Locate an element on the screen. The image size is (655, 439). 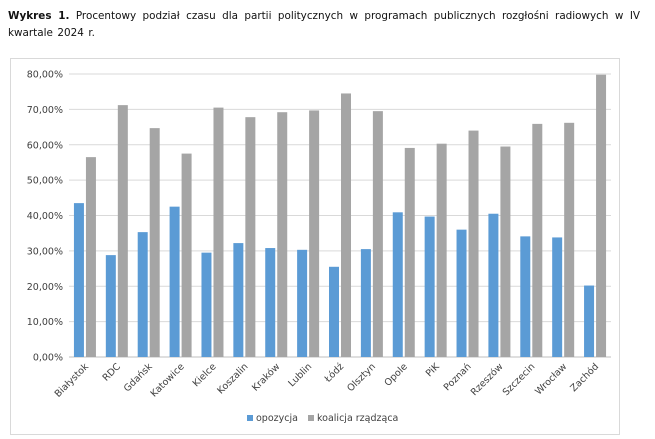
x-tick-label: RDC is located at coordinates (112, 372).